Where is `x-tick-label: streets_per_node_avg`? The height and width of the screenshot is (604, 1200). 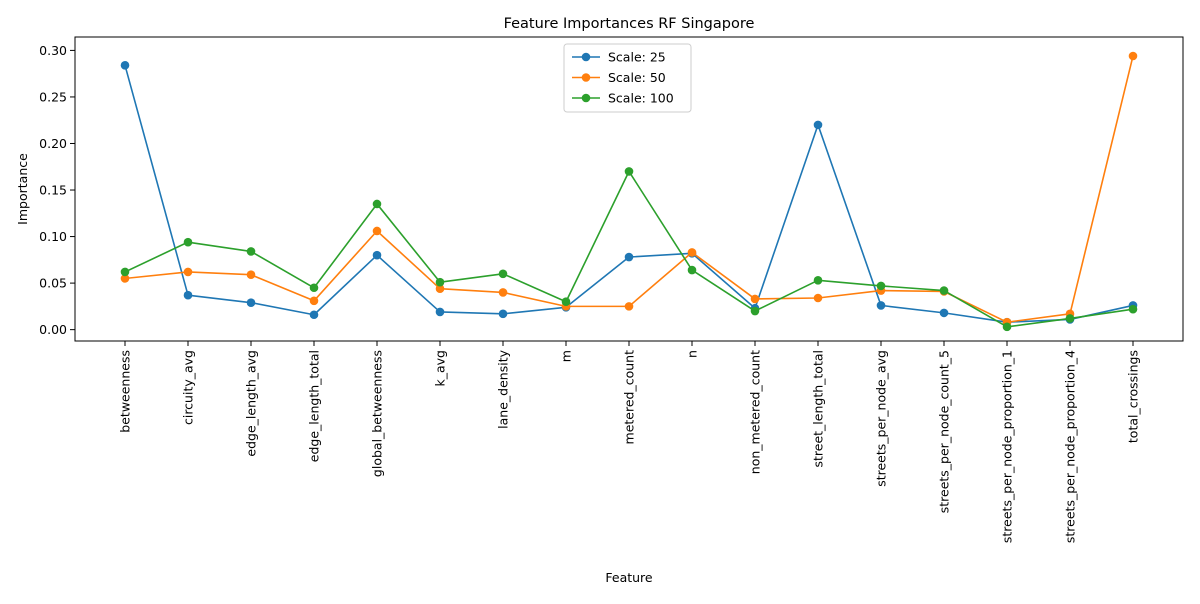 x-tick-label: streets_per_node_avg is located at coordinates (881, 418).